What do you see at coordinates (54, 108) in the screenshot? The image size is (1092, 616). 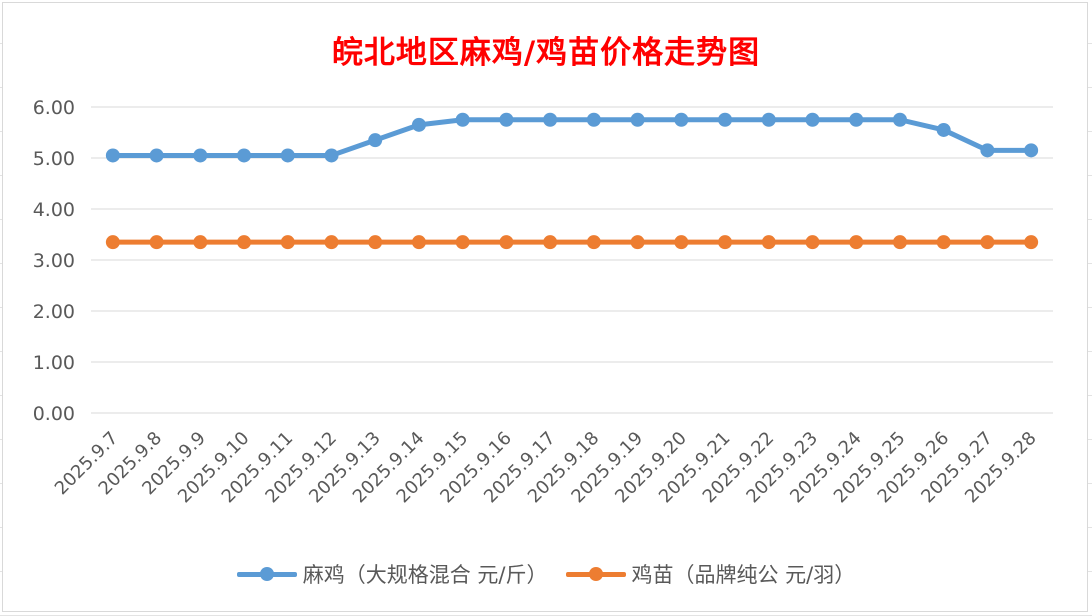 I see `y-tick-label: 6.00` at bounding box center [54, 108].